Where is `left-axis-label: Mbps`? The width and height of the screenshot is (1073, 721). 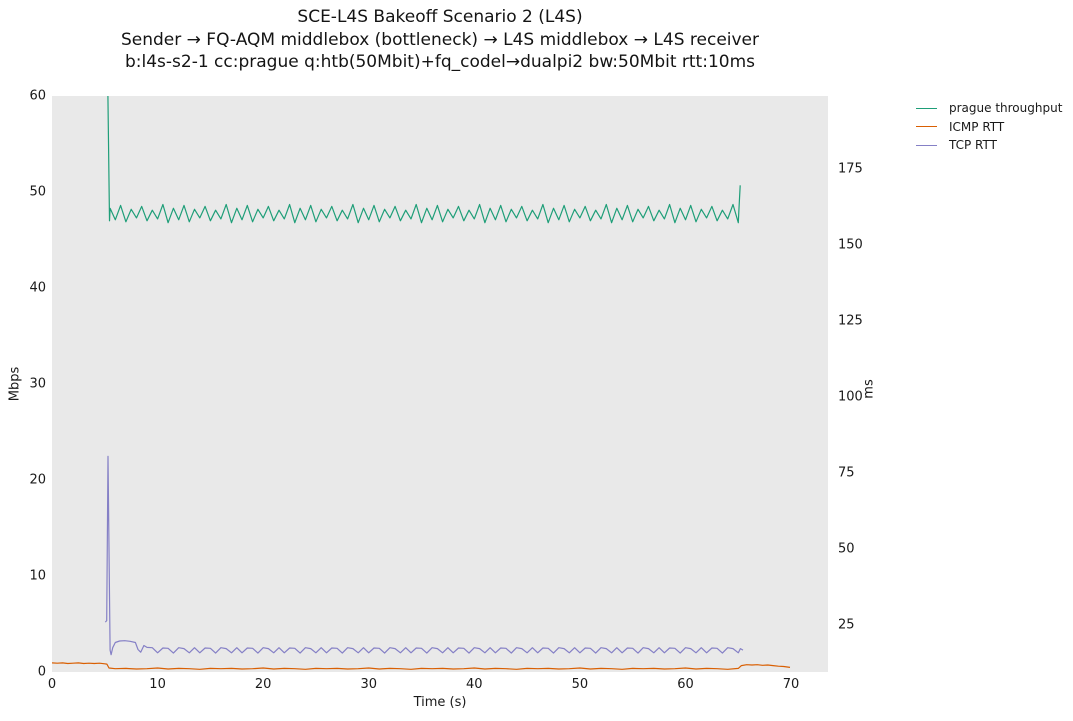 left-axis-label: Mbps is located at coordinates (15, 384).